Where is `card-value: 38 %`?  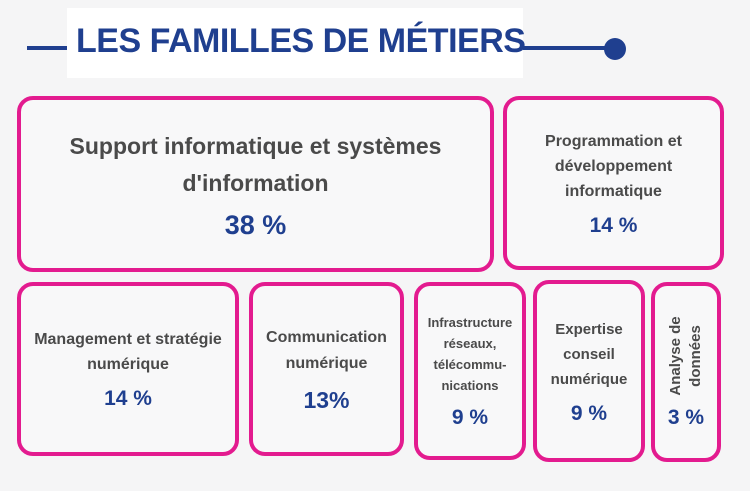 card-value: 38 % is located at coordinates (255, 224).